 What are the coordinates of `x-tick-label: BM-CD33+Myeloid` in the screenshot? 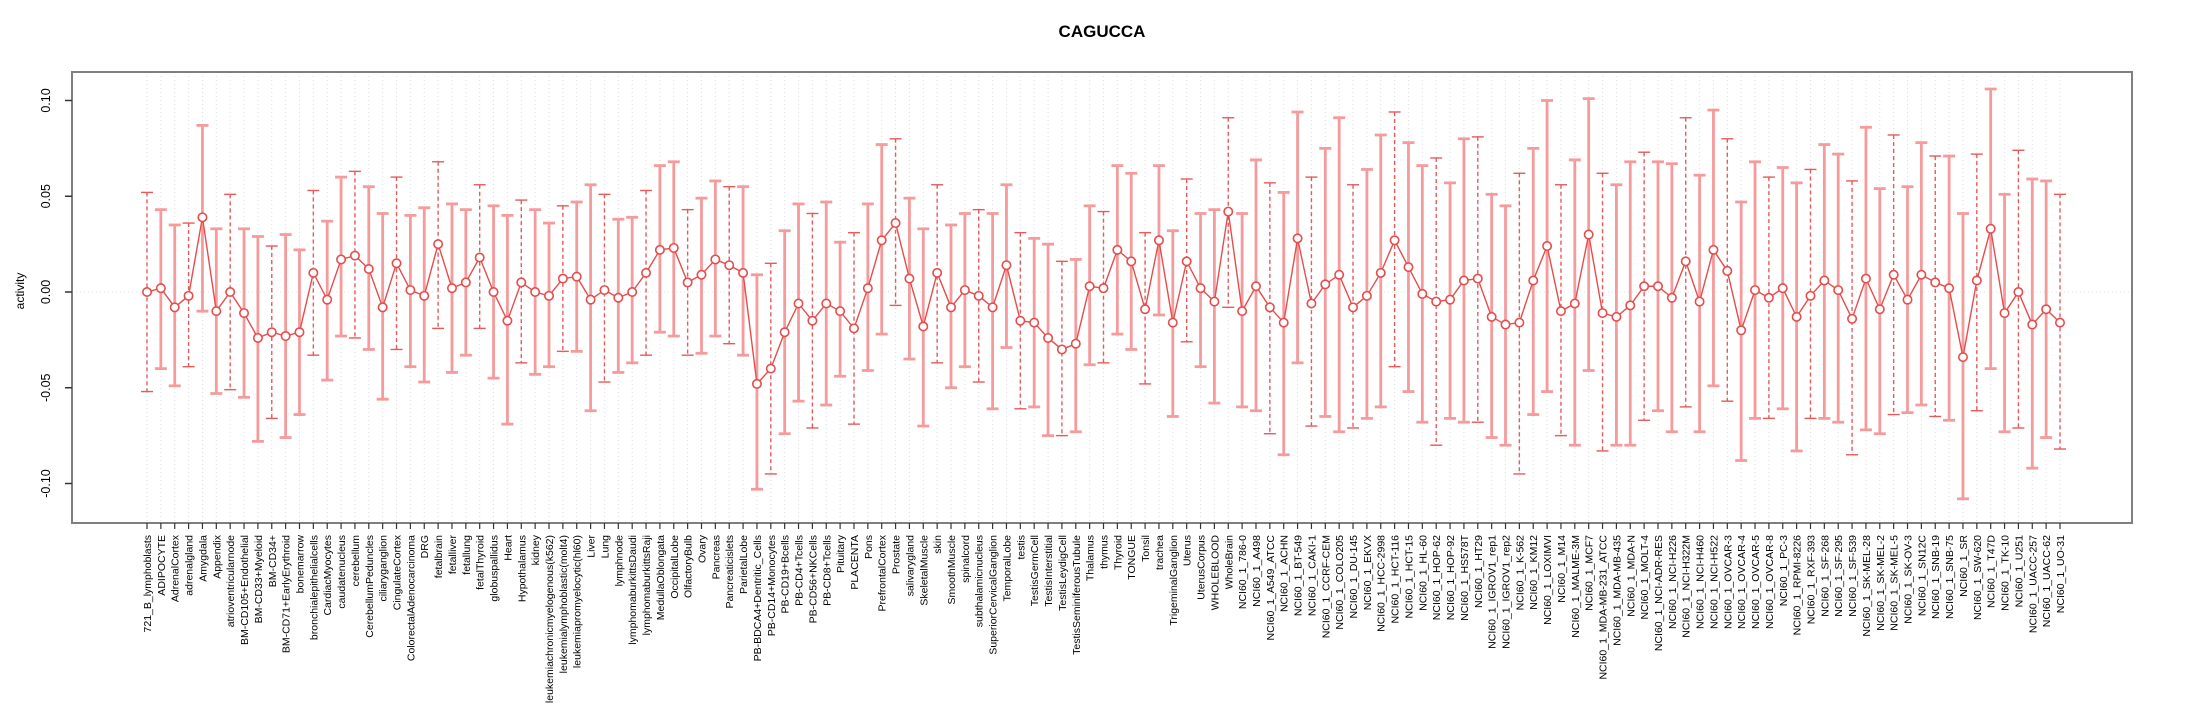 It's located at (259, 579).